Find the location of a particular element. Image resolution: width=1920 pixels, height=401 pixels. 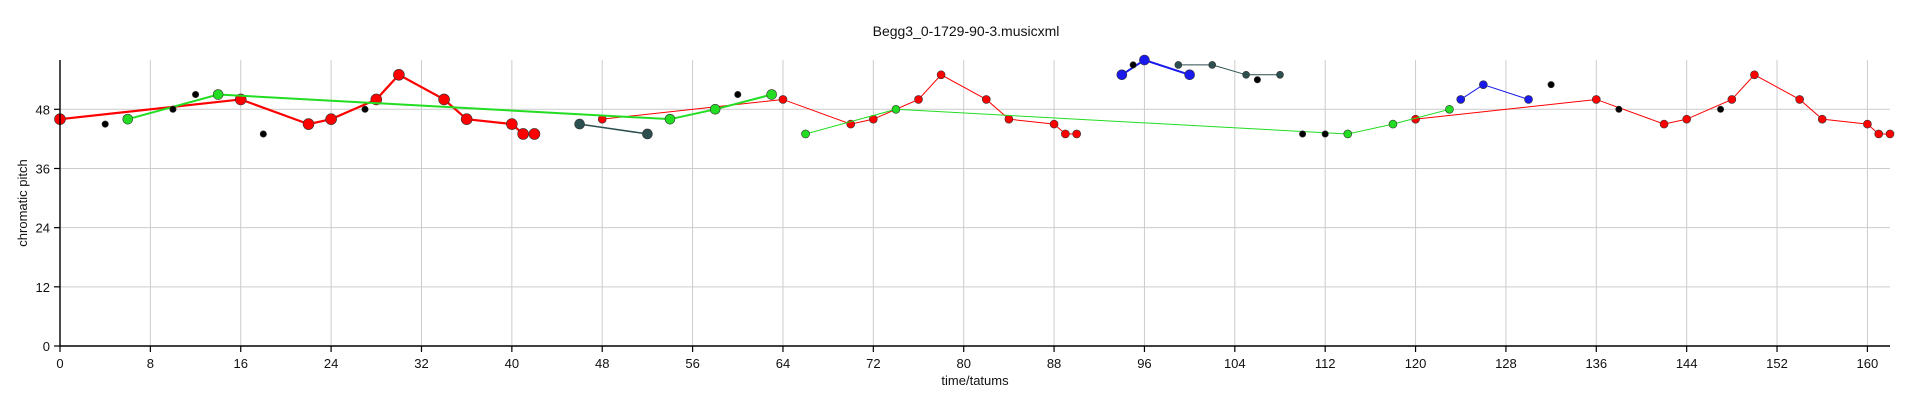

y-tick-label: 48 is located at coordinates (43, 109).